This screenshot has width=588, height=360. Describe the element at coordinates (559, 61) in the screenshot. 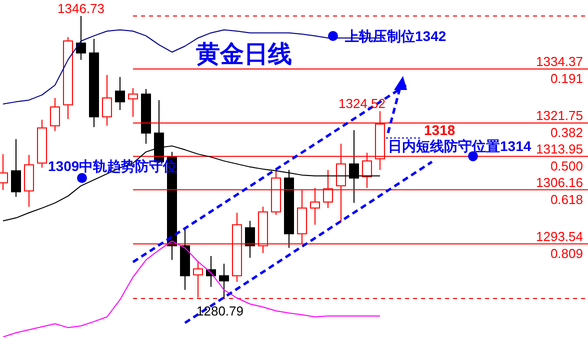

I see `ref-line-label: 1334.37` at that location.